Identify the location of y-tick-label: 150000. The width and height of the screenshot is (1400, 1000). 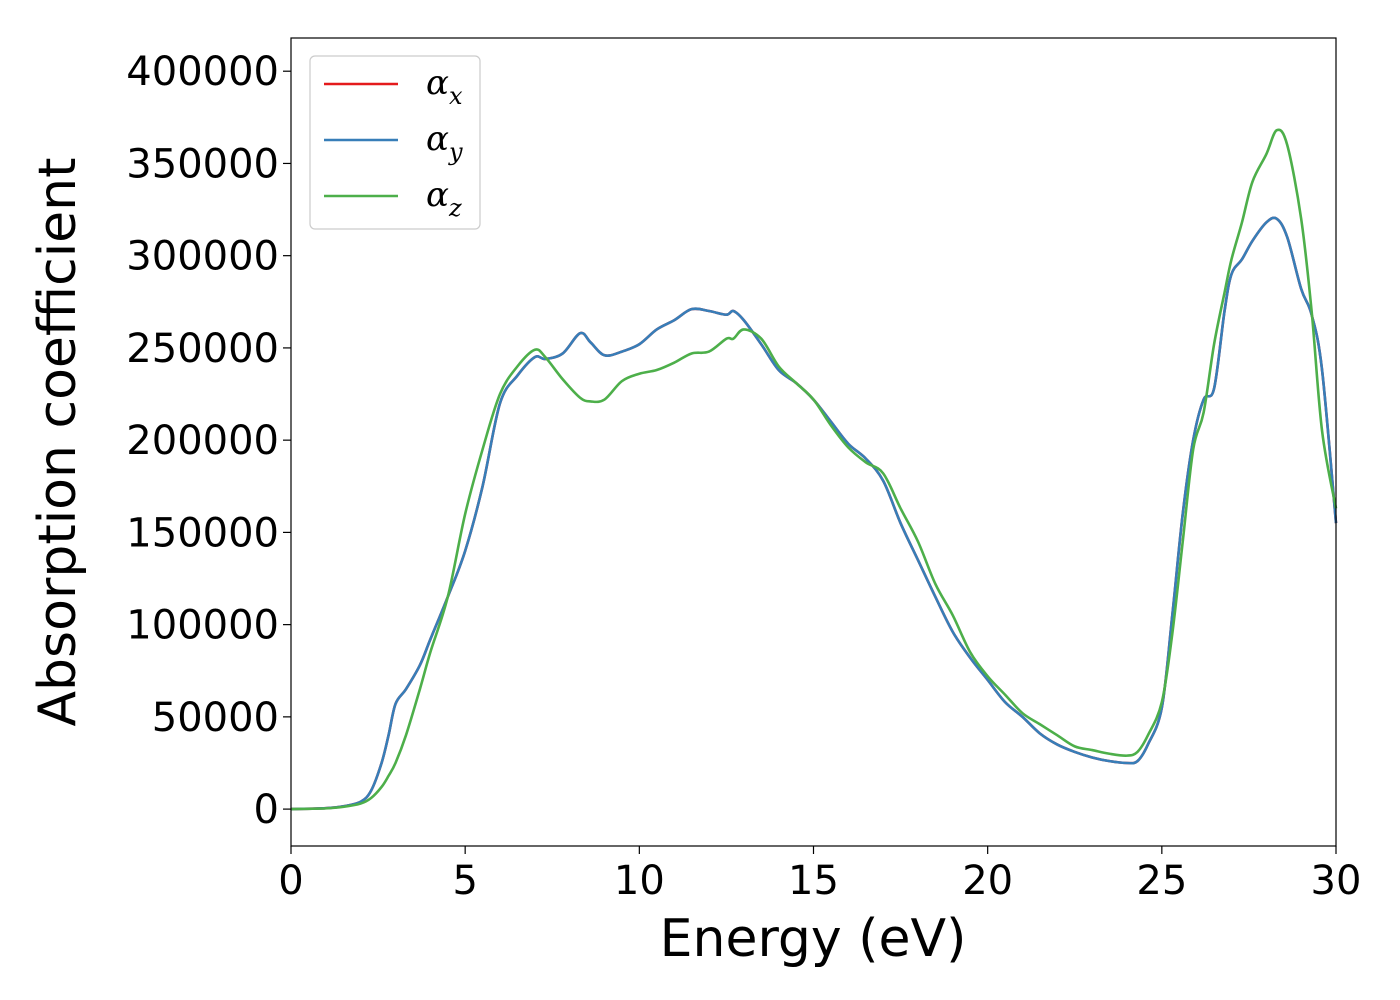
(202, 533).